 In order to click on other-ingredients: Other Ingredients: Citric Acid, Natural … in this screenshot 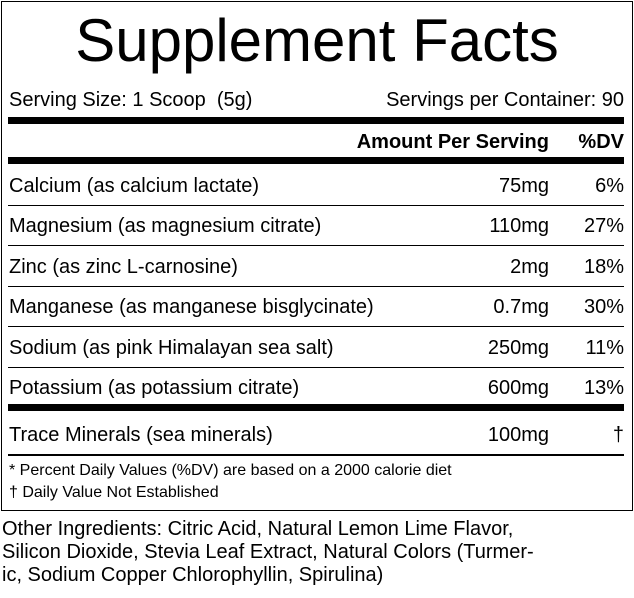, I will do `click(258, 529)`.